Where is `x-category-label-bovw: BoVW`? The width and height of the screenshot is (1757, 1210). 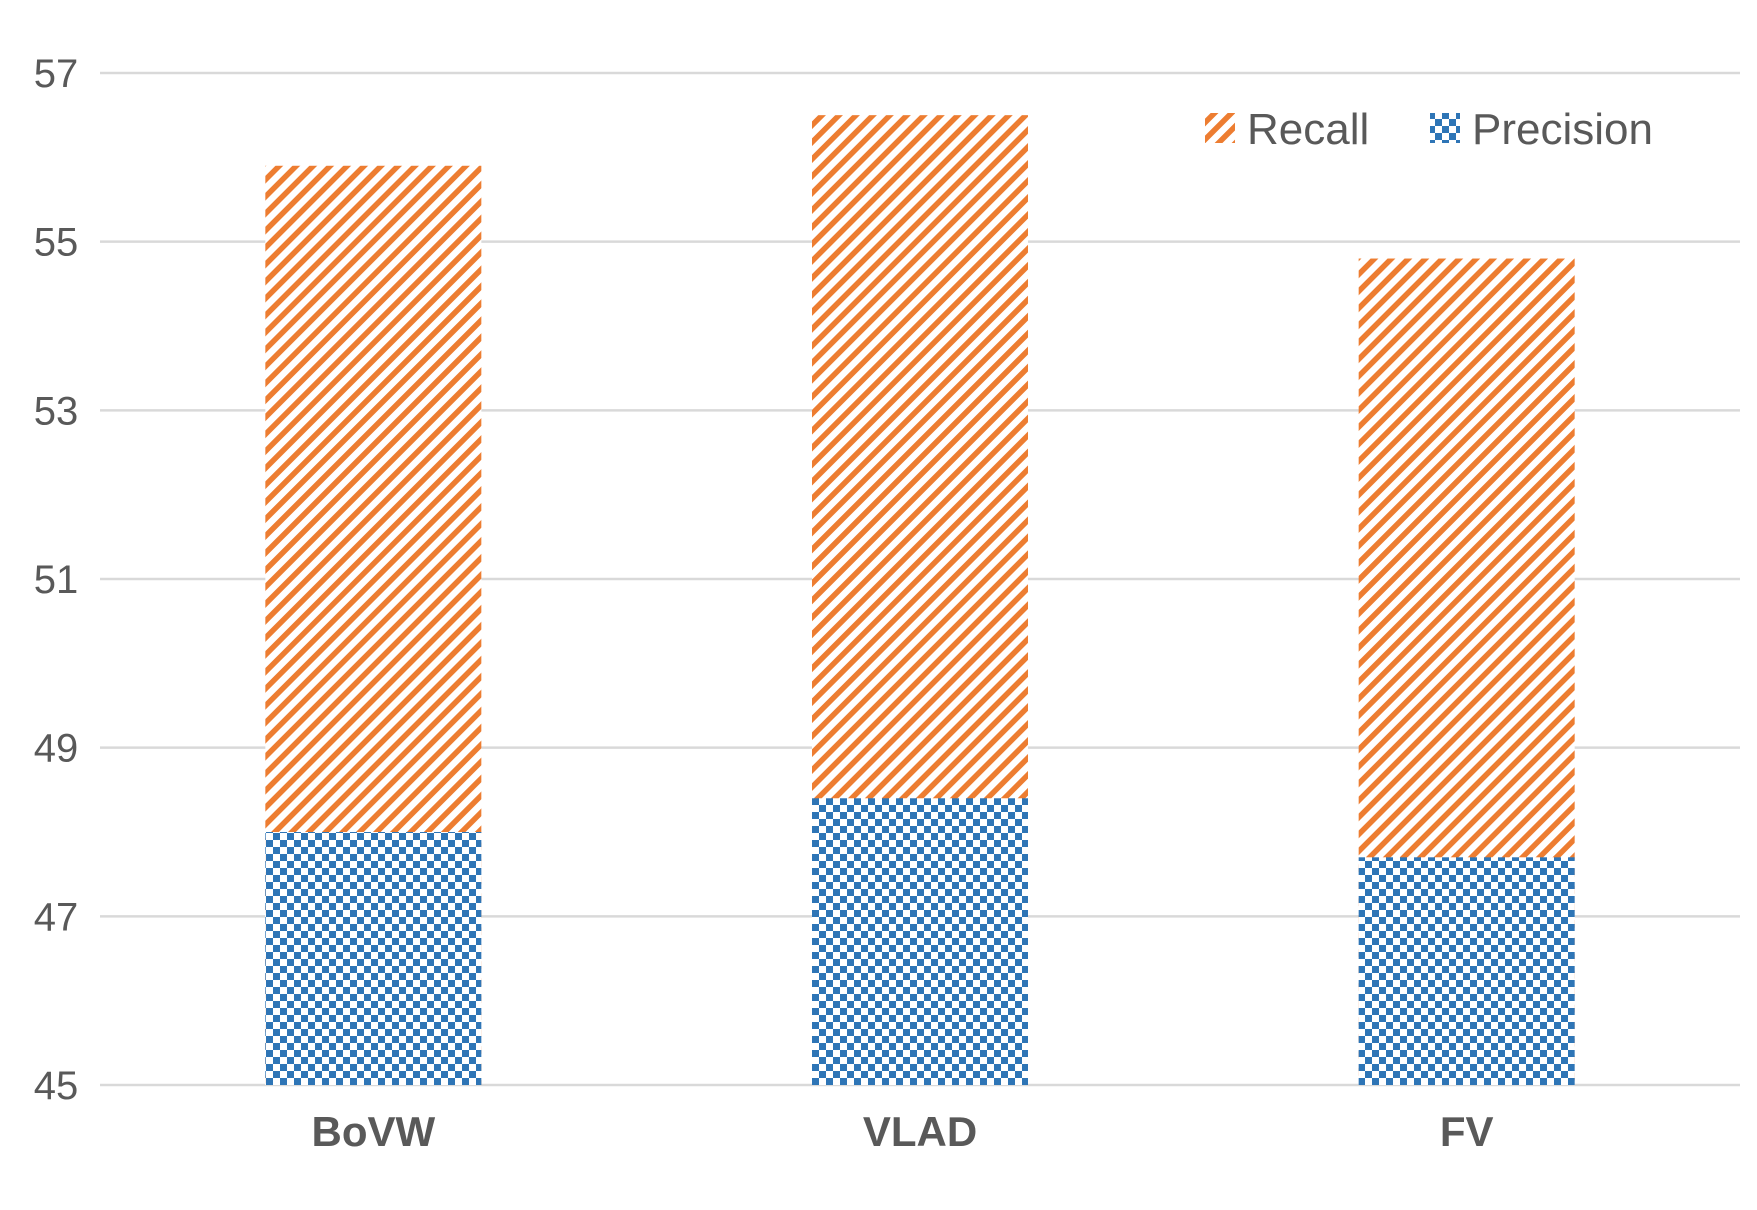
x-category-label-bovw: BoVW is located at coordinates (374, 1131).